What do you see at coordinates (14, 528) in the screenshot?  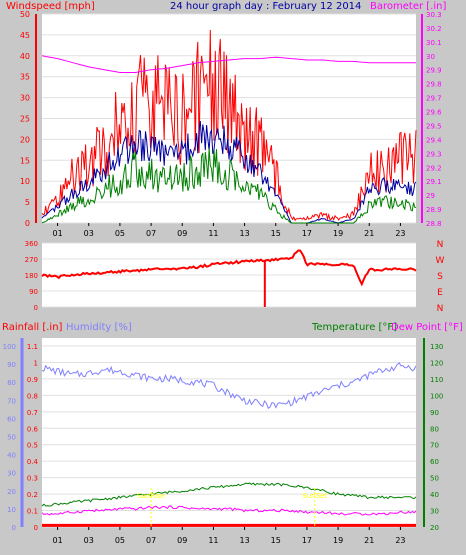 I see `humidity-tick-label: 0` at bounding box center [14, 528].